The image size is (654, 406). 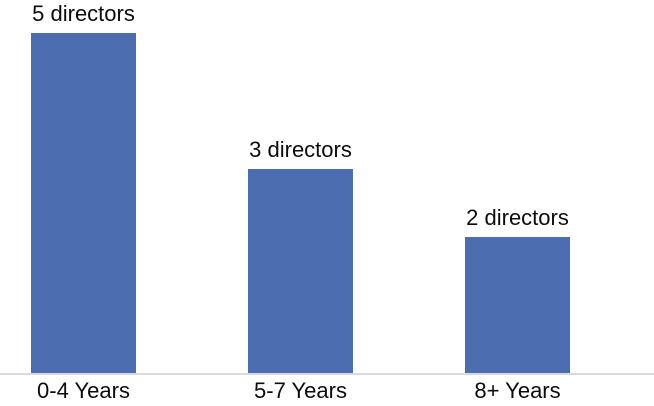 What do you see at coordinates (517, 217) in the screenshot?
I see `data-label-8-plus-years: 2 directors` at bounding box center [517, 217].